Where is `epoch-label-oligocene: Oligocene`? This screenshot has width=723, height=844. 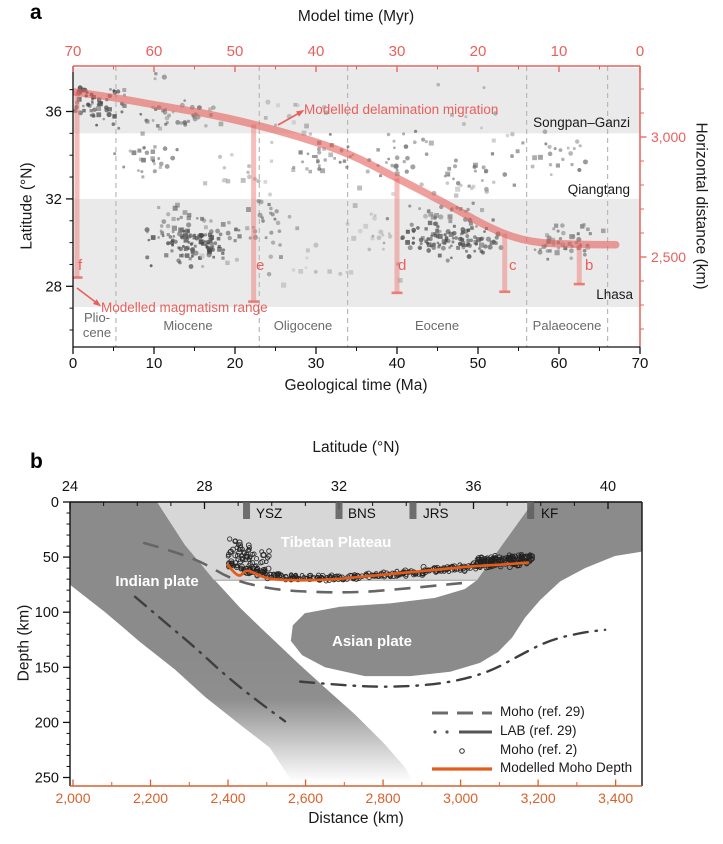 epoch-label-oligocene: Oligocene is located at coordinates (303, 325).